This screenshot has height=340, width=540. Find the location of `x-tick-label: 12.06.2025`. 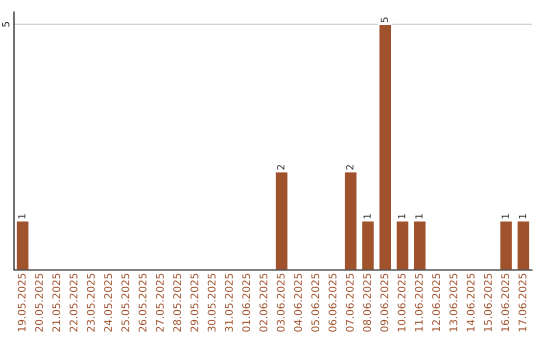

x-tick-label: 12.06.2025 is located at coordinates (436, 303).